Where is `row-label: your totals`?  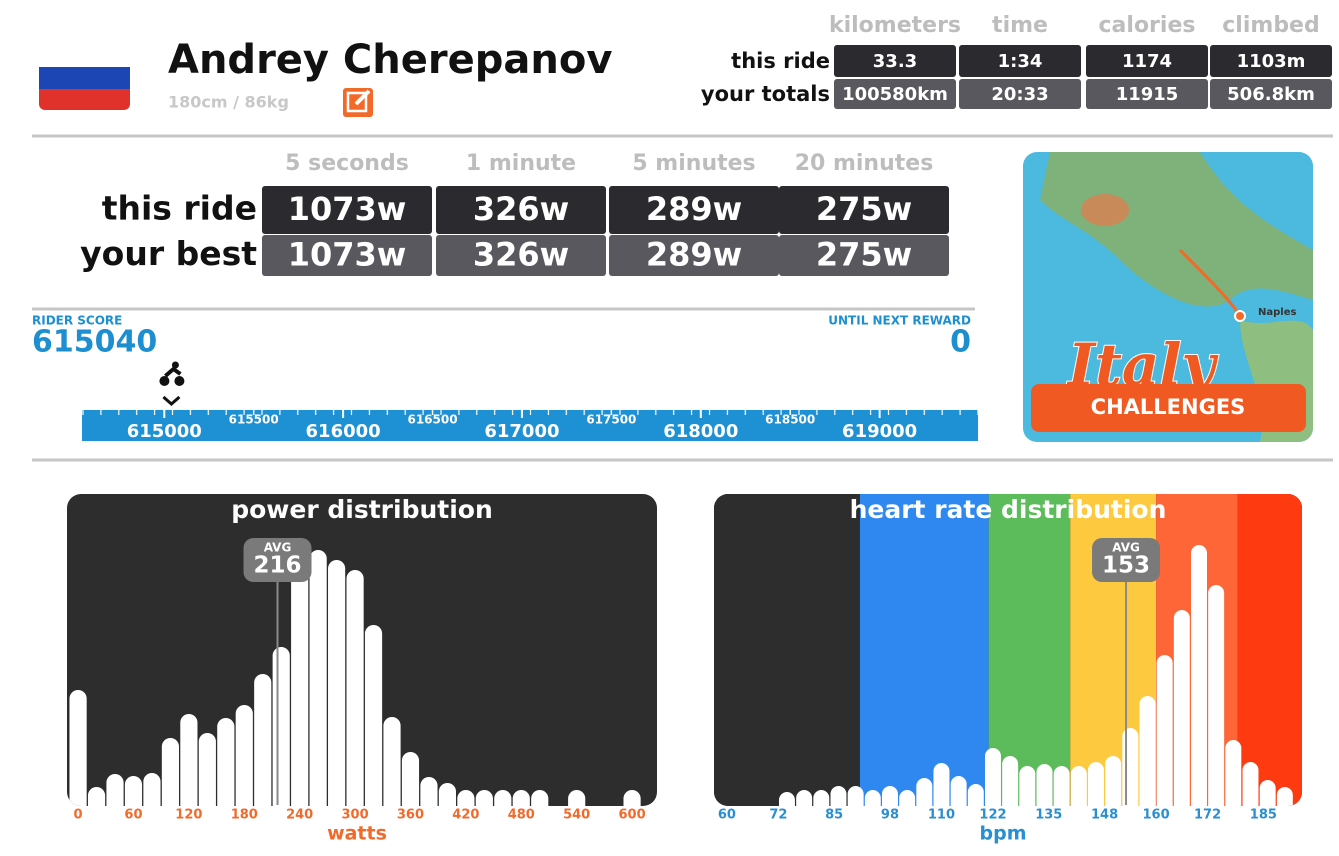 row-label: your totals is located at coordinates (765, 94).